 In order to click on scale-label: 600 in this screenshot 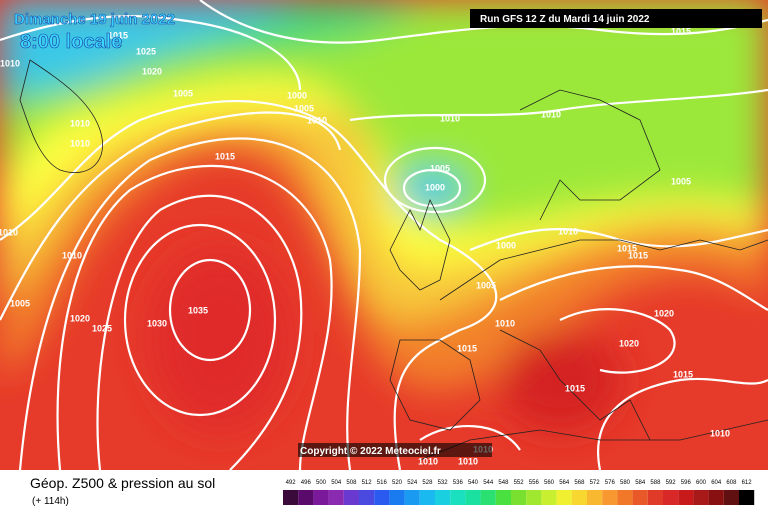, I will do `click(701, 483)`.